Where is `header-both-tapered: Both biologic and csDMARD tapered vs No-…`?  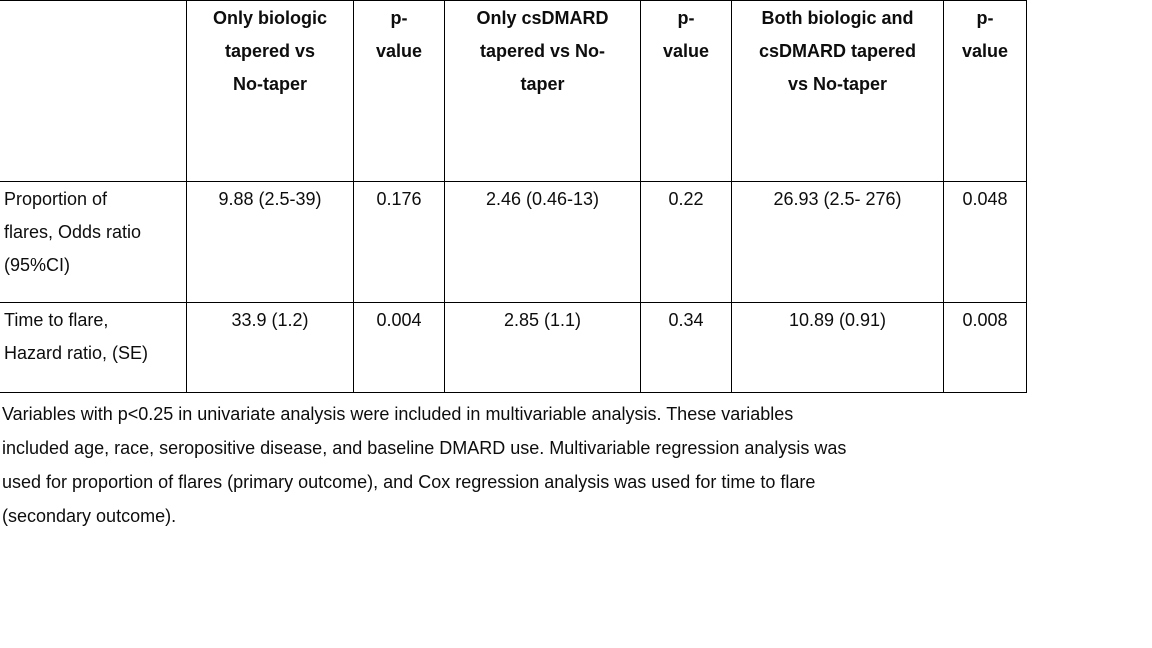 header-both-tapered: Both biologic and csDMARD tapered vs No-… is located at coordinates (837, 91).